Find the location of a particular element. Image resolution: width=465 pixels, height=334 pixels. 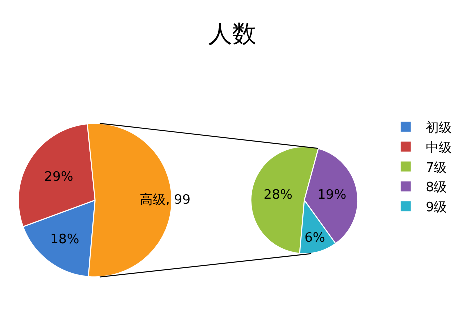

text: 高级, 99 is located at coordinates (165, 200).